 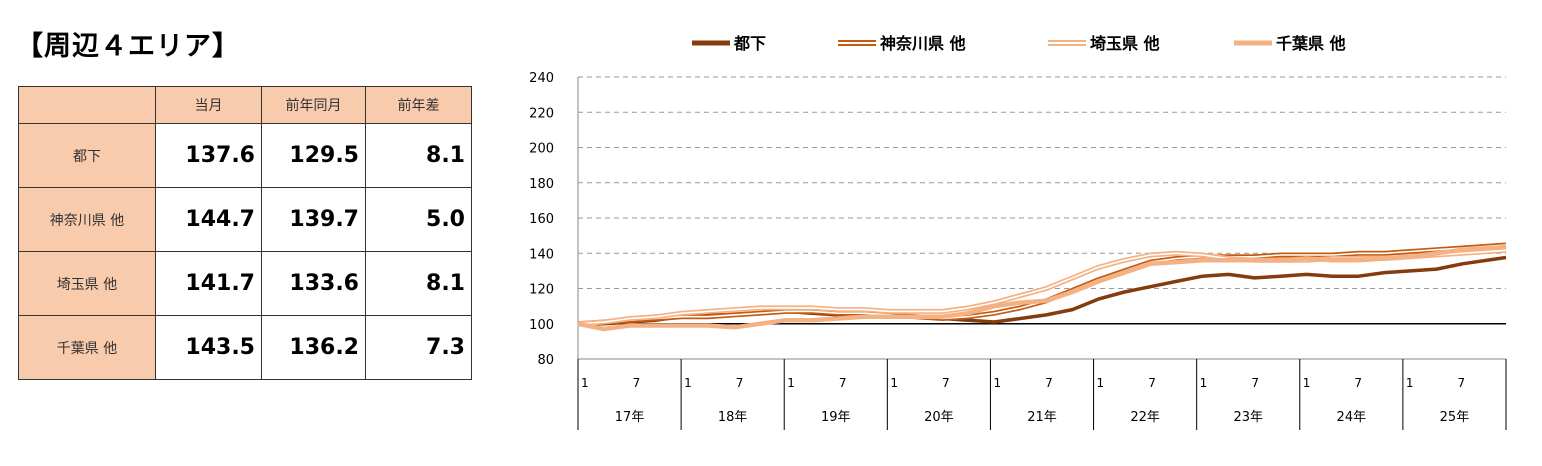 What do you see at coordinates (418, 219) in the screenshot?
I see `cell-diff: 5.0` at bounding box center [418, 219].